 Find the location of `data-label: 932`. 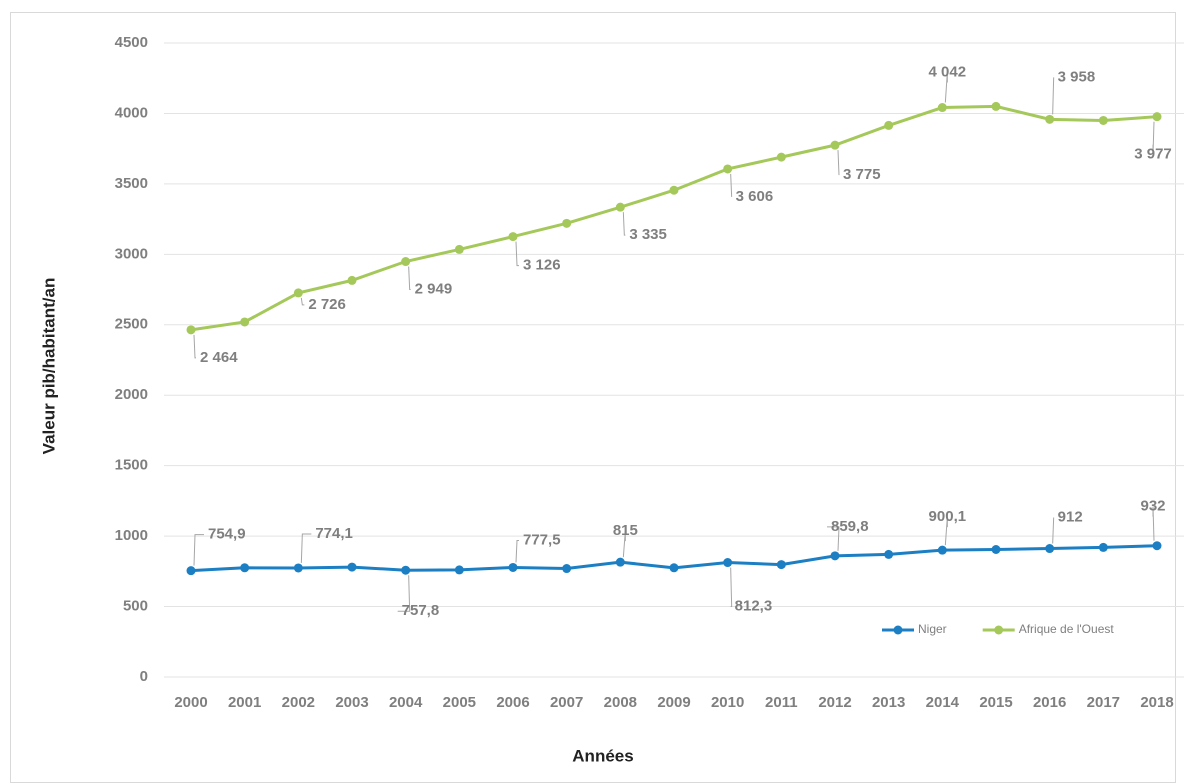

data-label: 932 is located at coordinates (1152, 506).